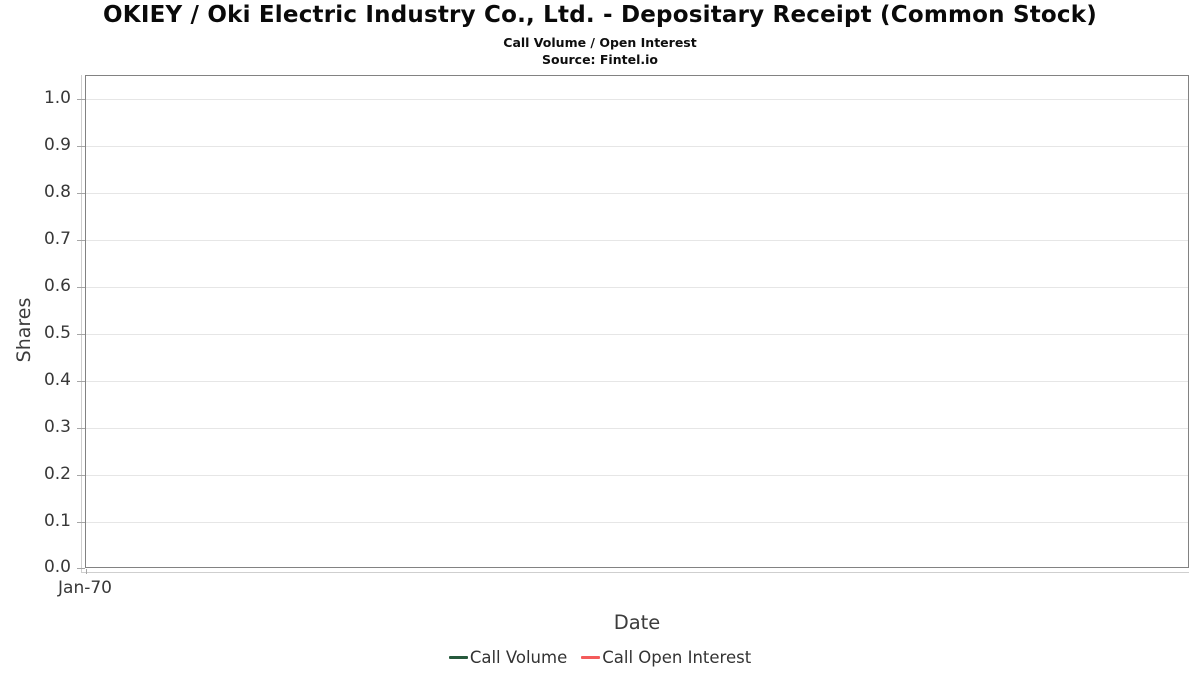 This screenshot has height=675, width=1200. What do you see at coordinates (57, 521) in the screenshot?
I see `y-tick-label: 0.1` at bounding box center [57, 521].